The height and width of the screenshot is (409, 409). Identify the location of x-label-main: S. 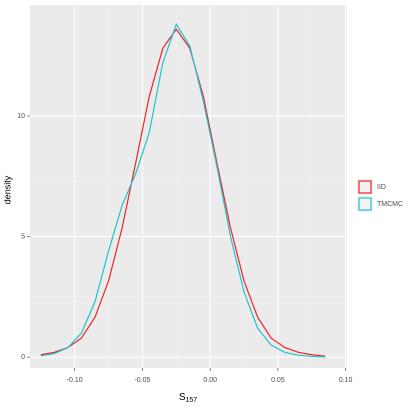
(182, 397).